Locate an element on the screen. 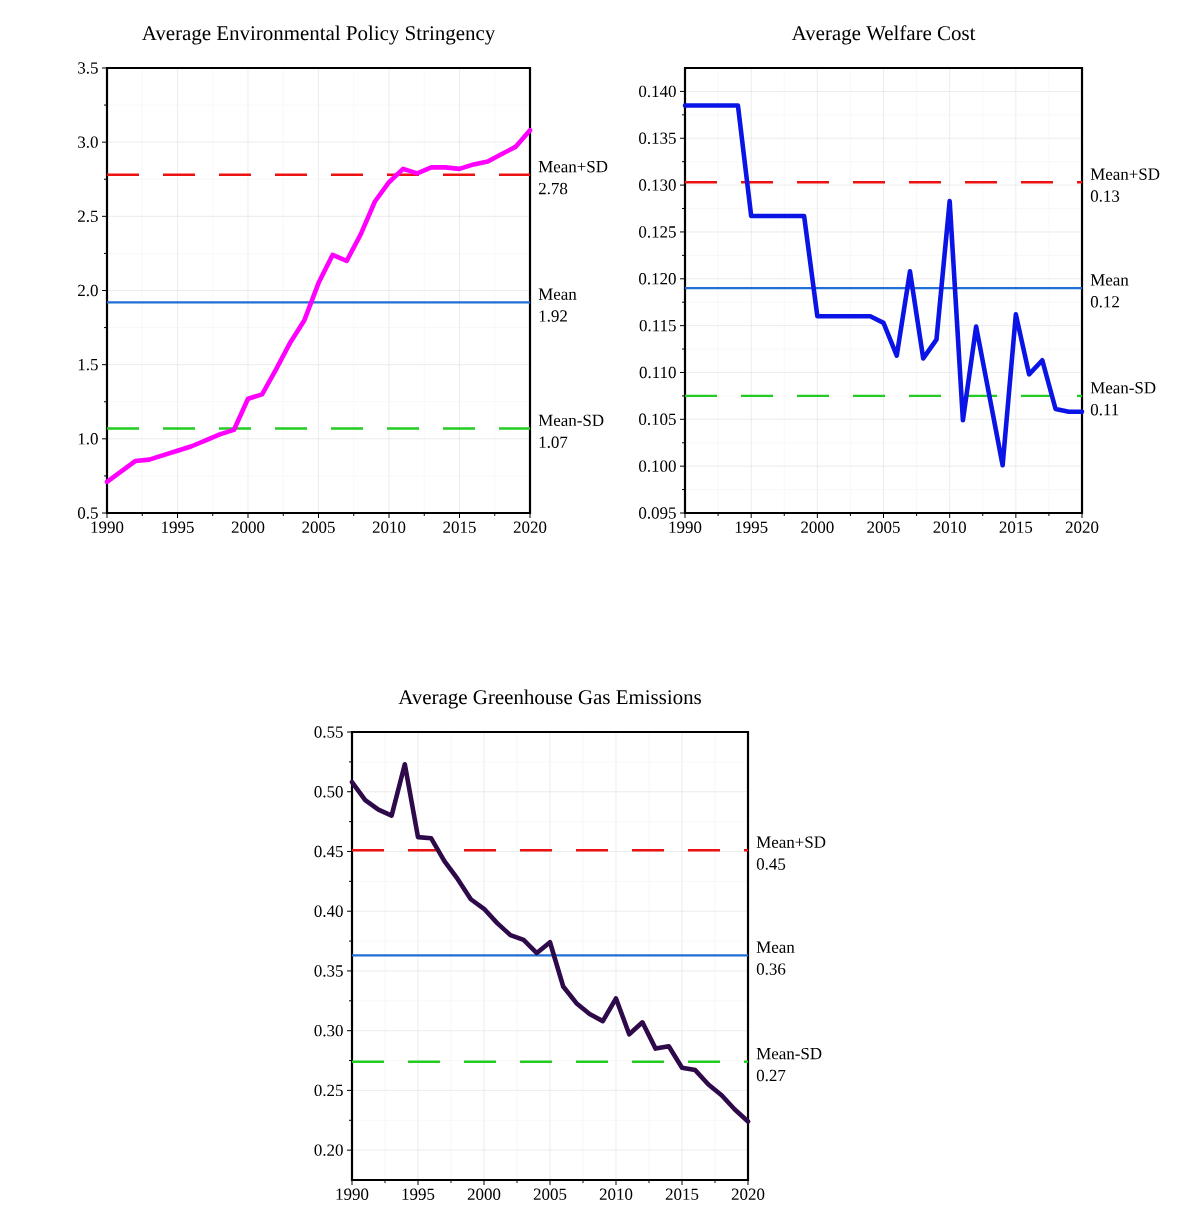 The height and width of the screenshot is (1205, 1201). y-tick-label: 1.0 is located at coordinates (88, 439).